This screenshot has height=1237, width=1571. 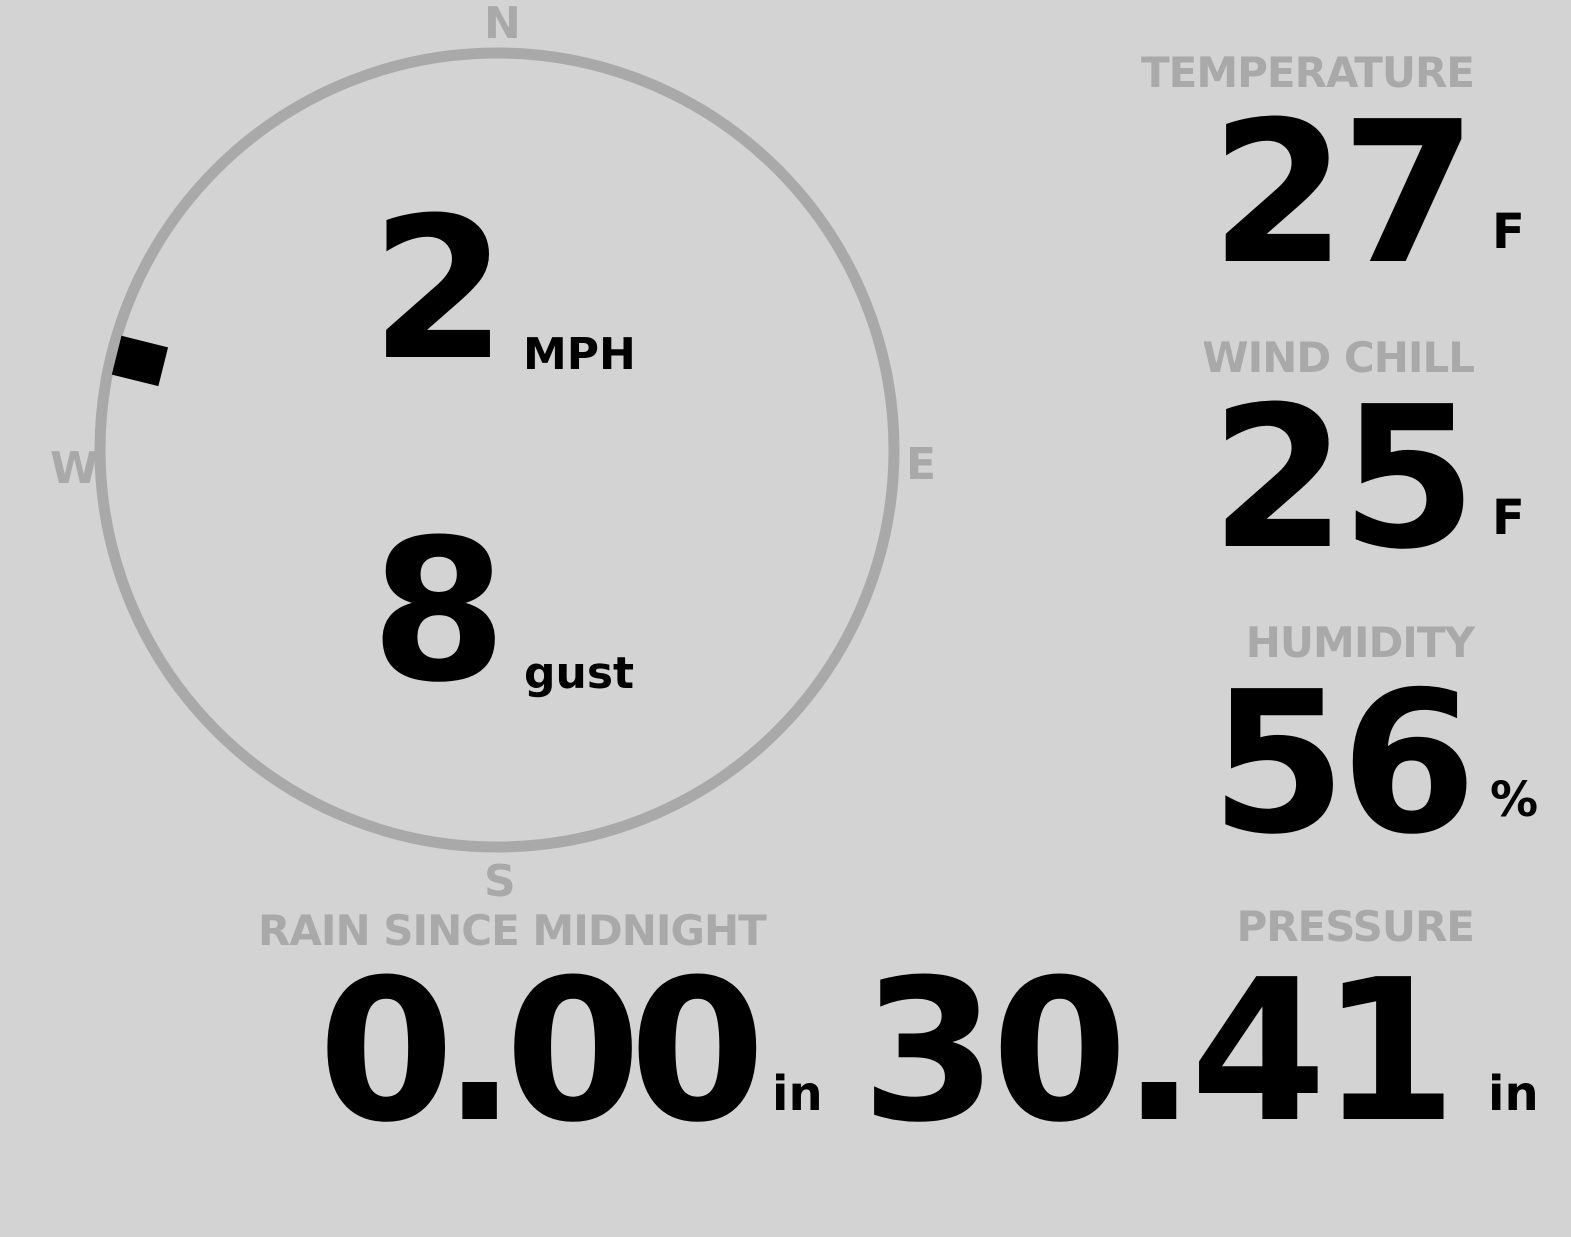 I want to click on wind-gust-label: gust, so click(x=579, y=673).